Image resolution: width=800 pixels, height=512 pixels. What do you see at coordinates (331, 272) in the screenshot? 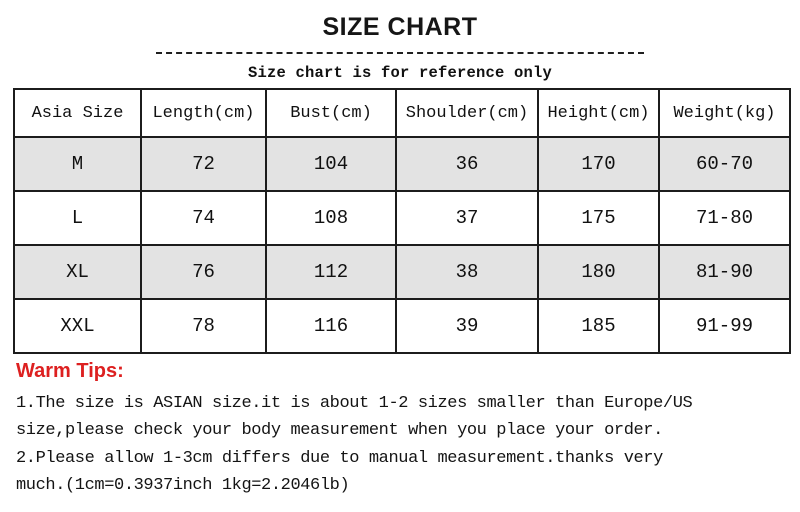
I see `bust-cell: 112` at bounding box center [331, 272].